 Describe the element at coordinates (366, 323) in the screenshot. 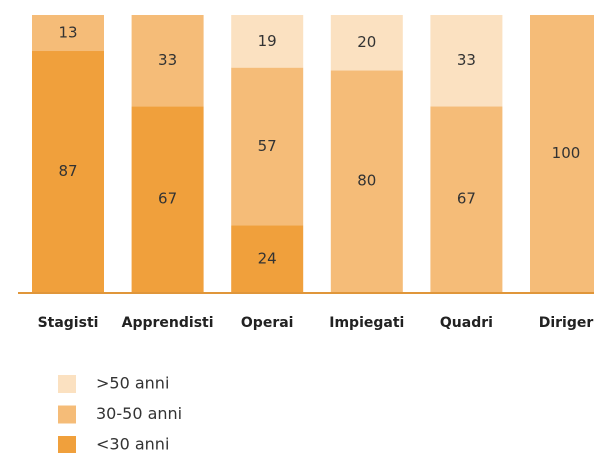

I see `x-tick-label: Impiegati` at that location.